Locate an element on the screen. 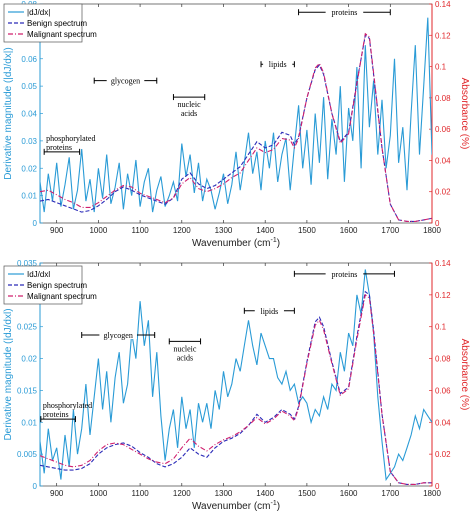 The image size is (474, 516). legend: |dJ/dx| Benign spectrum Malignant spectrum is located at coordinates (50, 23).